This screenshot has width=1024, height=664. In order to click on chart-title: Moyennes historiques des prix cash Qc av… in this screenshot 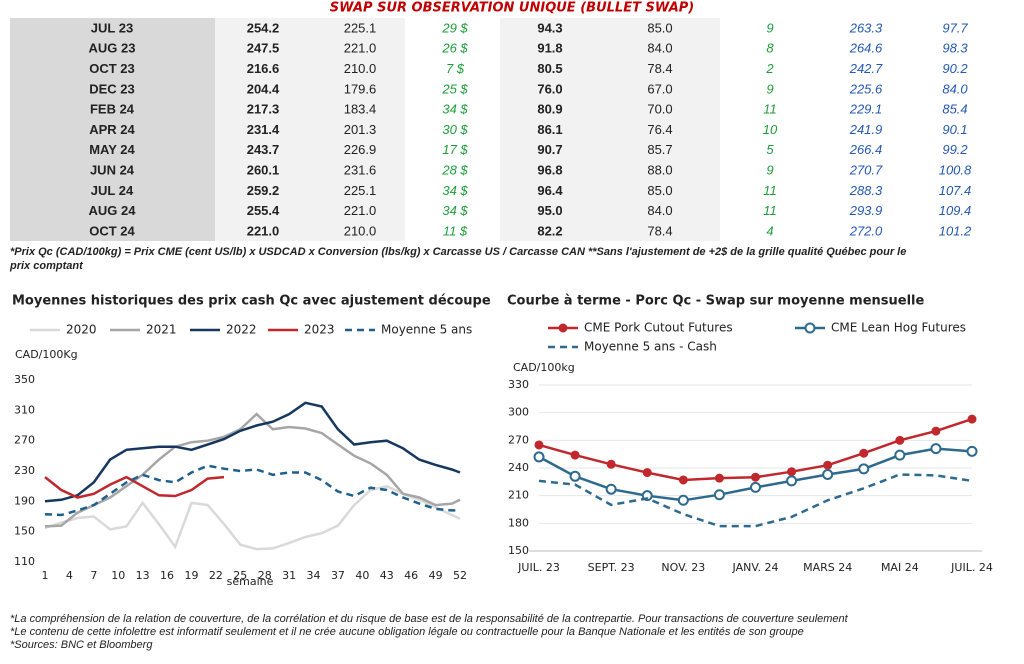, I will do `click(251, 301)`.